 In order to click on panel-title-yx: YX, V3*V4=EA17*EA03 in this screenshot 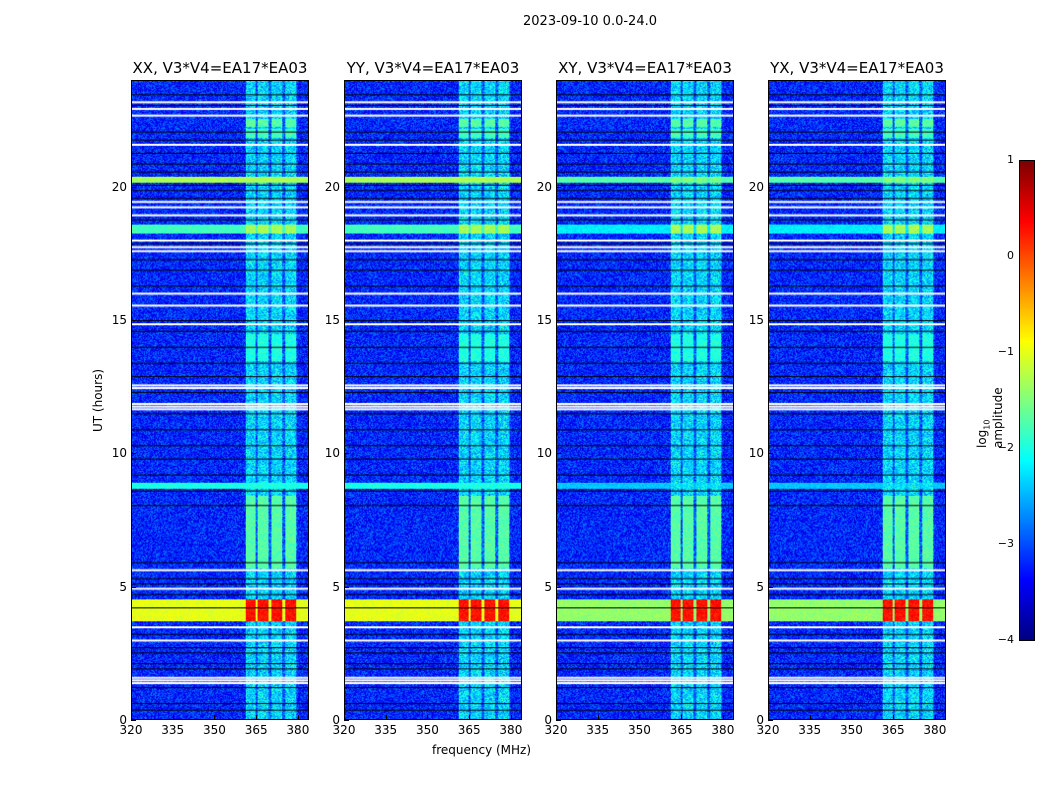, I will do `click(857, 68)`.